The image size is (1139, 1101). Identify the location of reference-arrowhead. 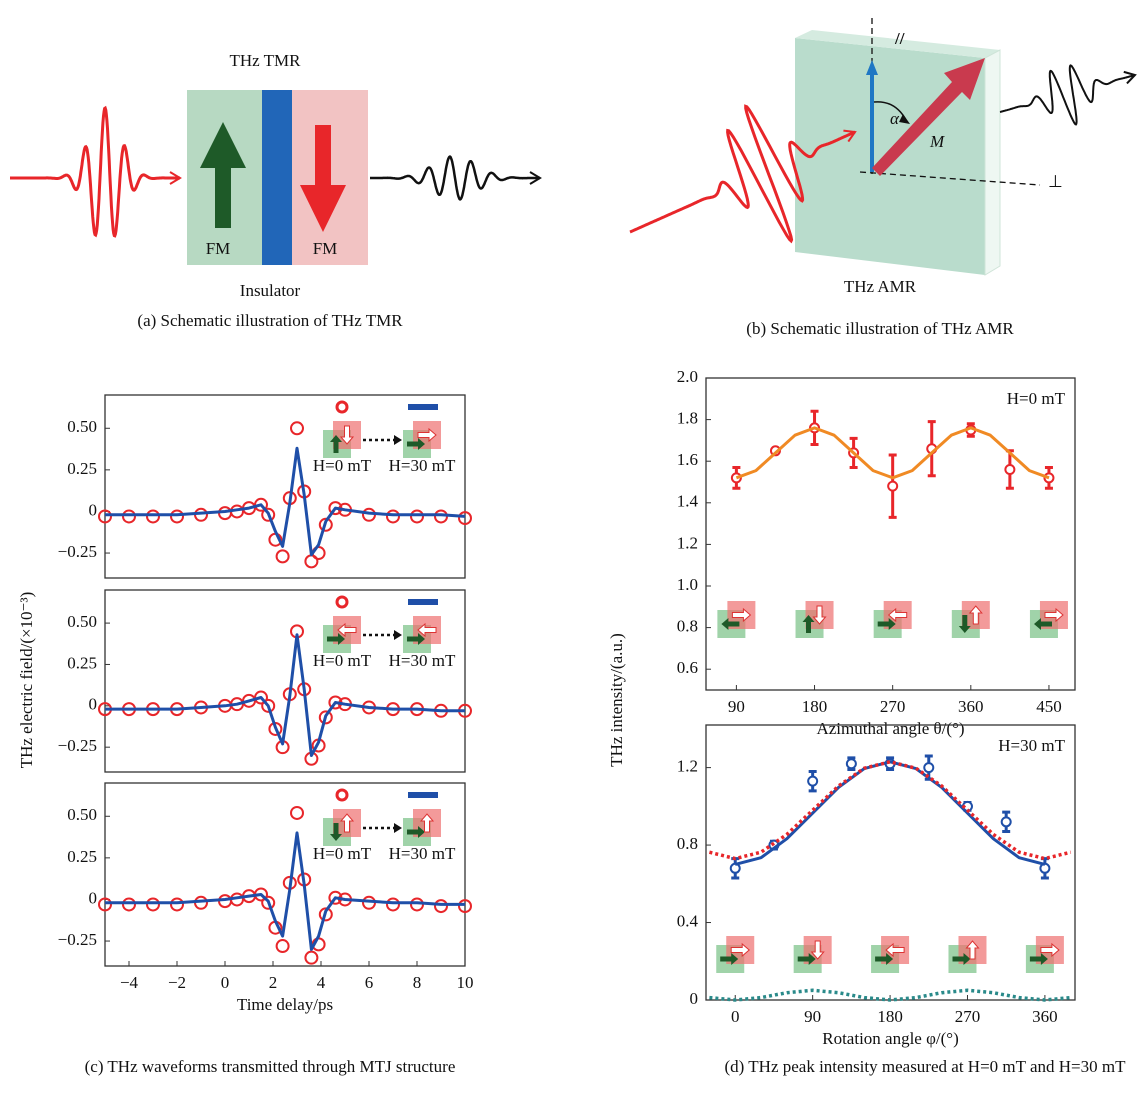
(872, 67).